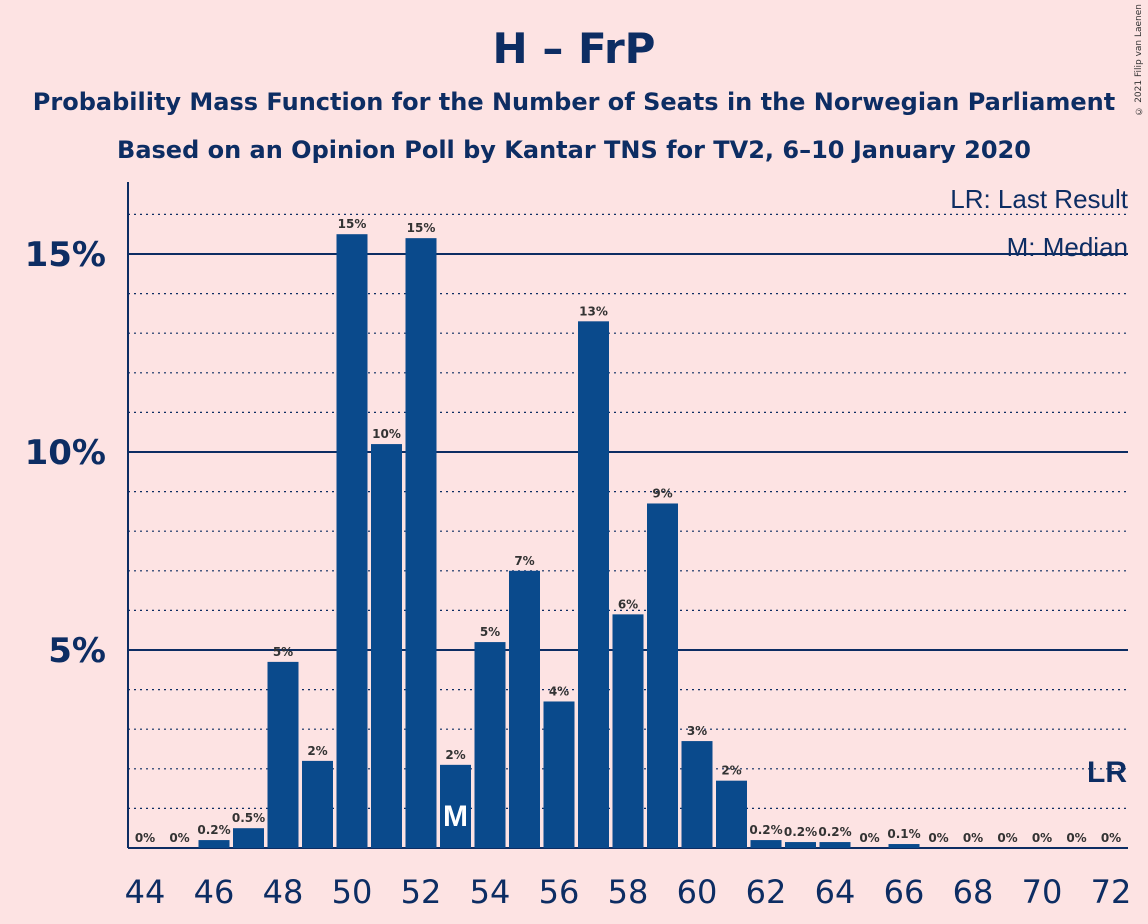 The height and width of the screenshot is (924, 1148). Describe the element at coordinates (248, 818) in the screenshot. I see `data-label: 0.5%` at that location.